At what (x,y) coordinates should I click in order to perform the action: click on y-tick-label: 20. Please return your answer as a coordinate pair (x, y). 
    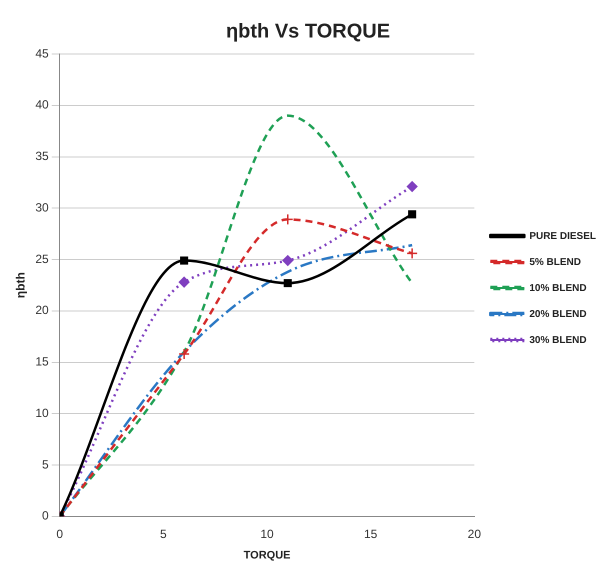
    Looking at the image, I should click on (42, 310).